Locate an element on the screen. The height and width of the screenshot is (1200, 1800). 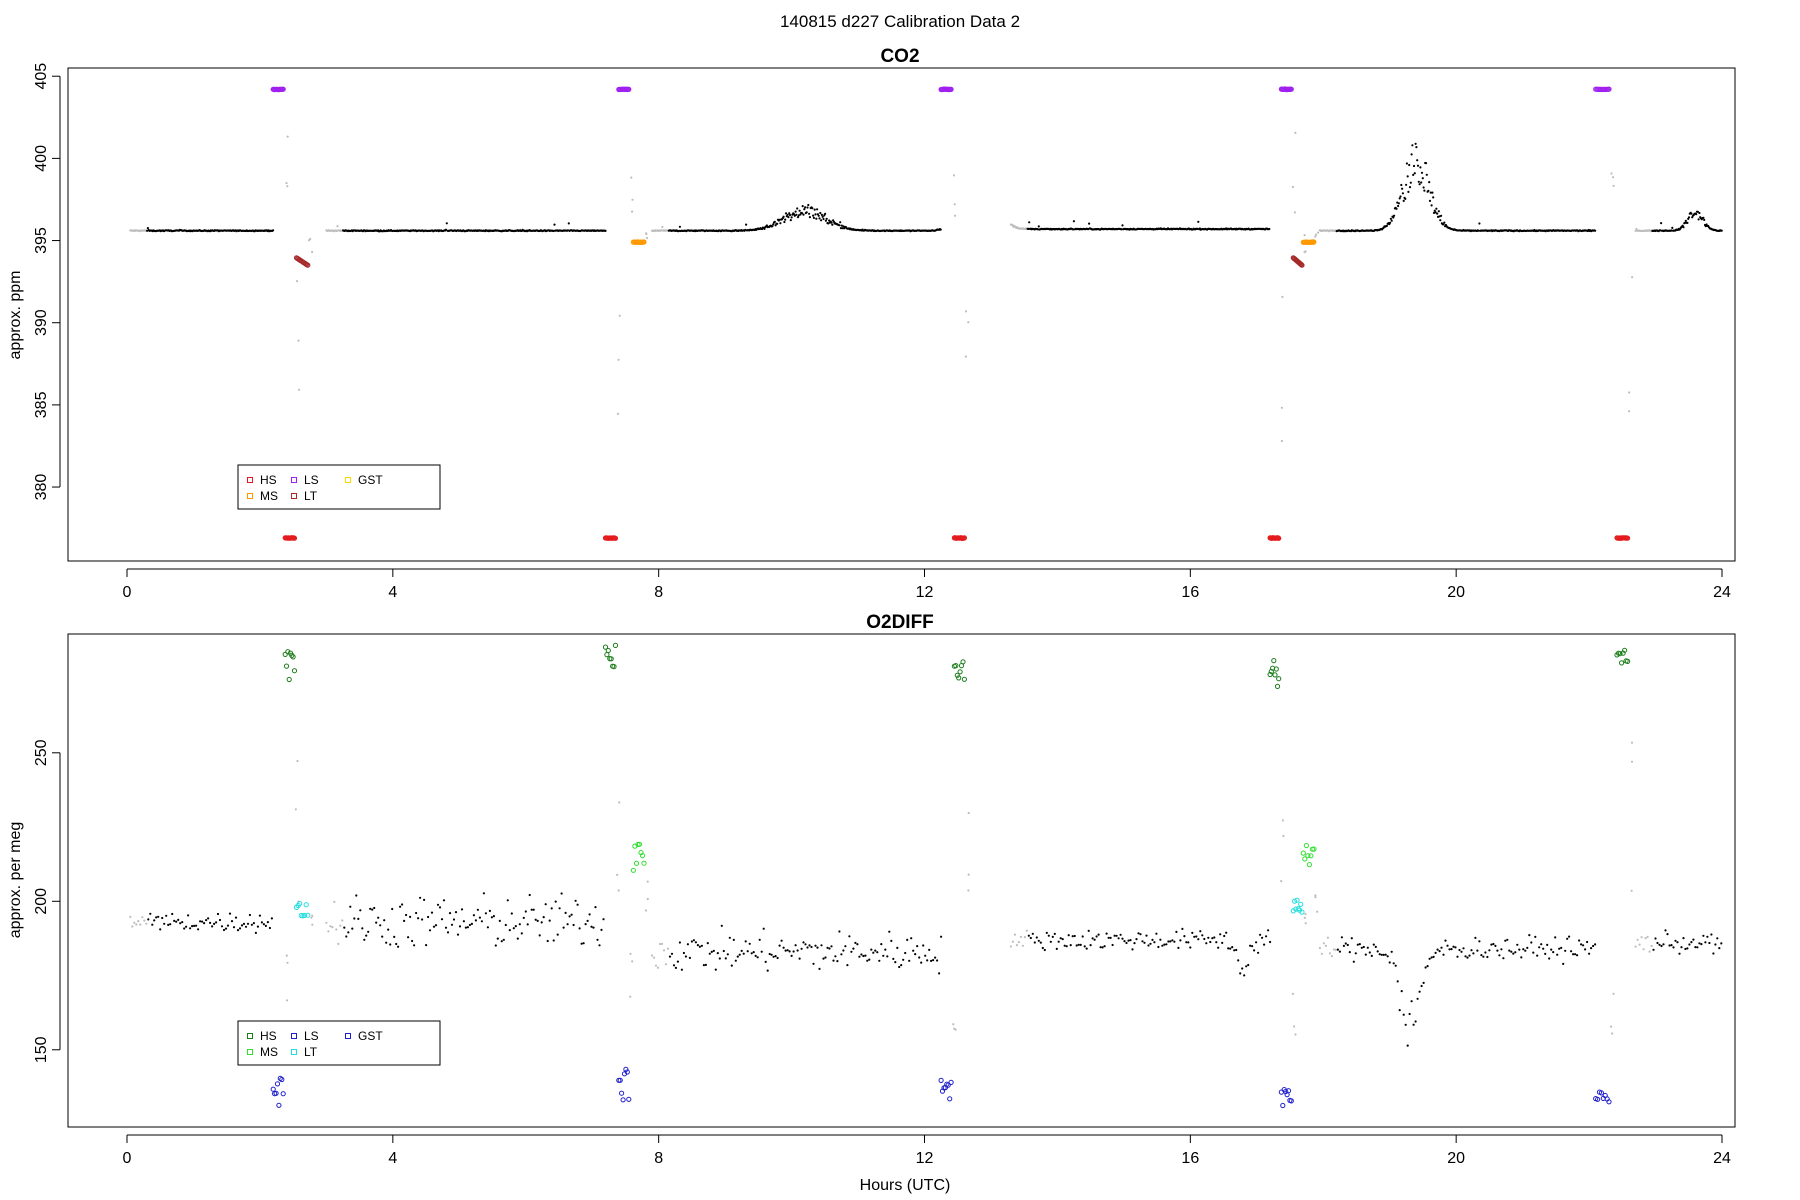
y-tick-label: 395 is located at coordinates (41, 240).